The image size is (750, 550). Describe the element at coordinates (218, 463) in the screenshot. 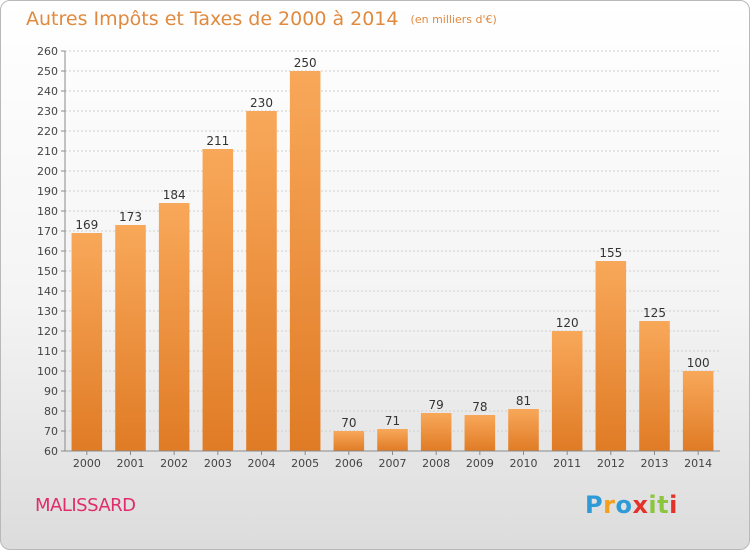

I see `x-tick-label: 2003` at that location.